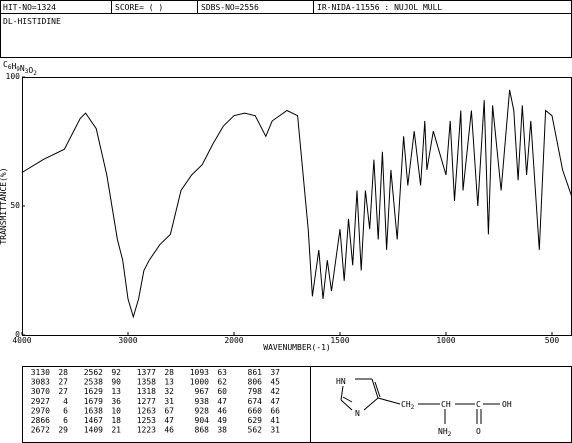 The width and height of the screenshot is (572, 443). Describe the element at coordinates (146, 391) in the screenshot. I see `peak-wavenumber: 1318` at that location.